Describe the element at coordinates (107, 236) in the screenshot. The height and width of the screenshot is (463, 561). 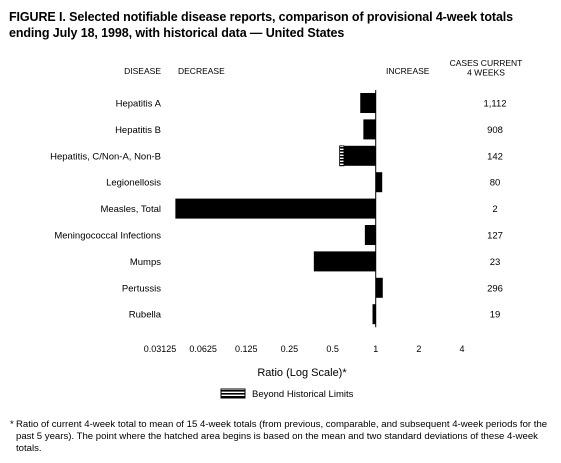
I see `category-label-meningococcal-infections: Meningococcal Infections` at that location.